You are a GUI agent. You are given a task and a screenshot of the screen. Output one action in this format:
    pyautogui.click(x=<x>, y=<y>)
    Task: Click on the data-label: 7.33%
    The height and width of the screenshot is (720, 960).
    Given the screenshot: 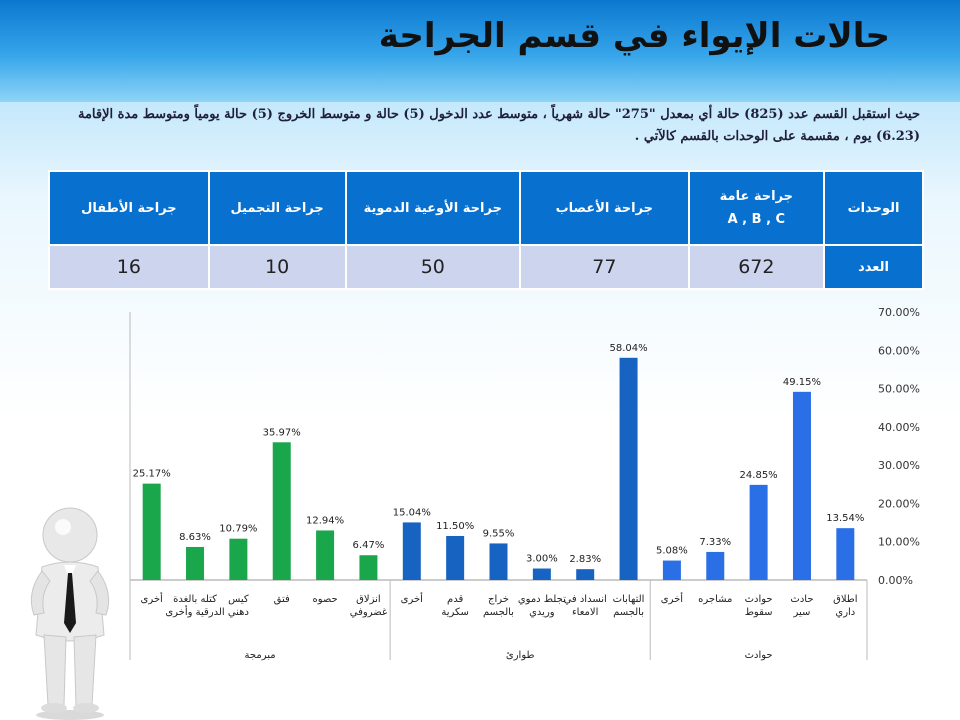 What is the action you would take?
    pyautogui.click(x=715, y=542)
    